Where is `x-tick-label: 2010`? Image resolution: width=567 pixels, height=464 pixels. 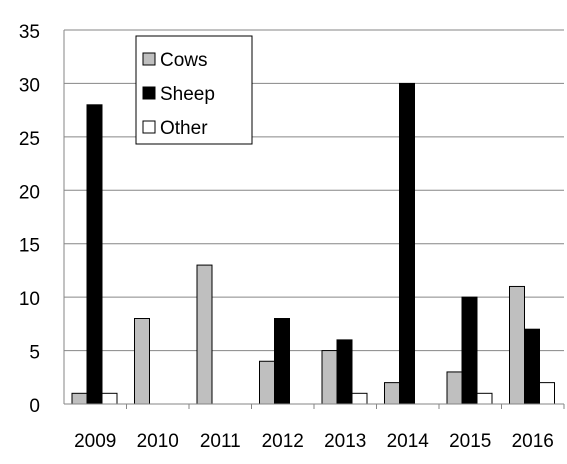 x-tick-label: 2010 is located at coordinates (158, 441).